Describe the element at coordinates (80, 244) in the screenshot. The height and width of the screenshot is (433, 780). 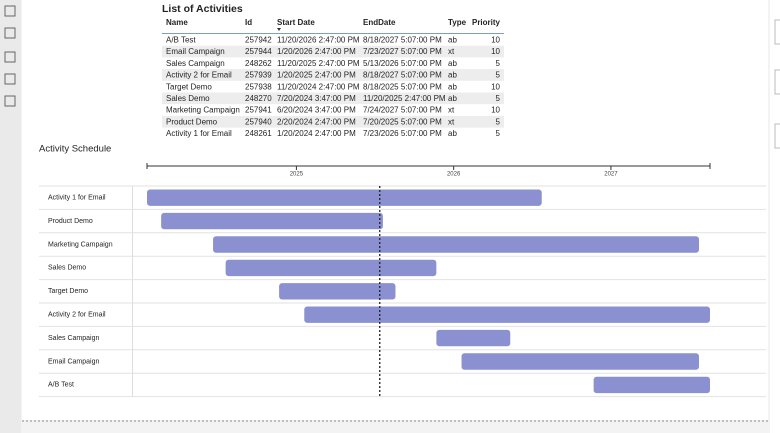
I see `task-label: Marketing Campaign` at that location.